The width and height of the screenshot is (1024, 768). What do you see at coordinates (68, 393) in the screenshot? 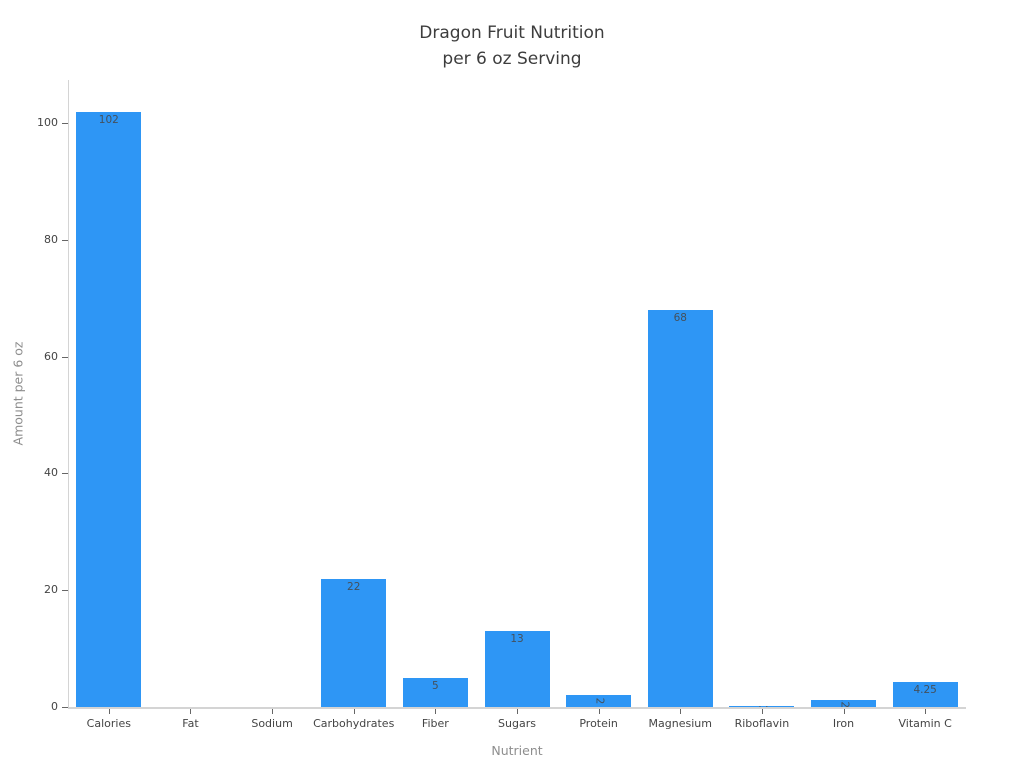
I see `y-axis-line` at bounding box center [68, 393].